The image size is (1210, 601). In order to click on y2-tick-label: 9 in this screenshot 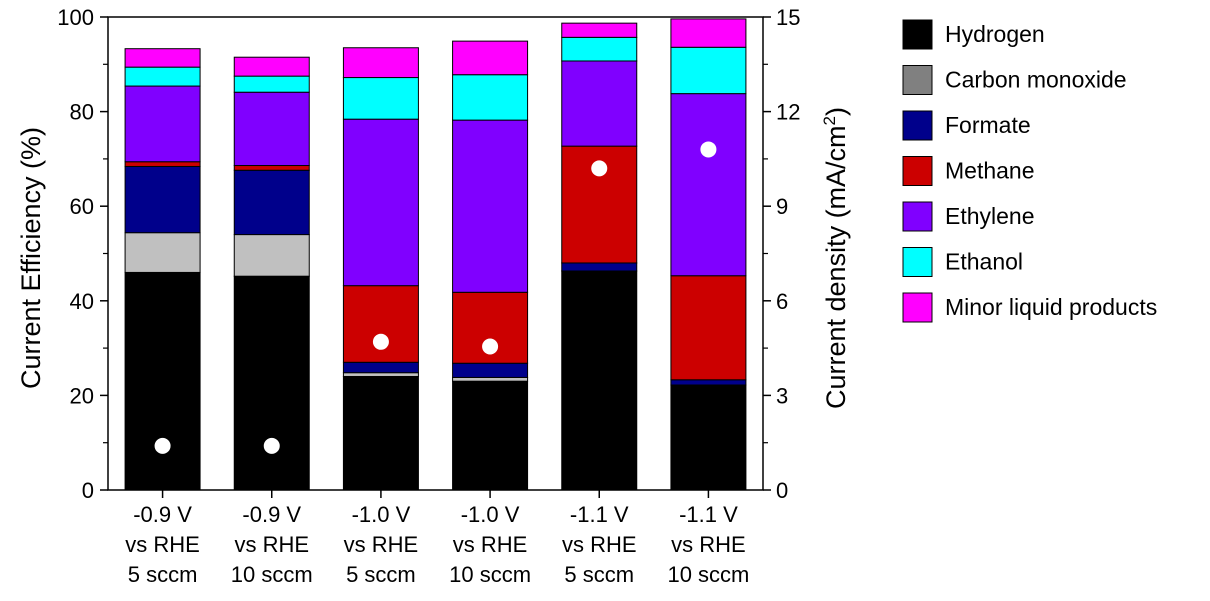, I will do `click(782, 206)`.